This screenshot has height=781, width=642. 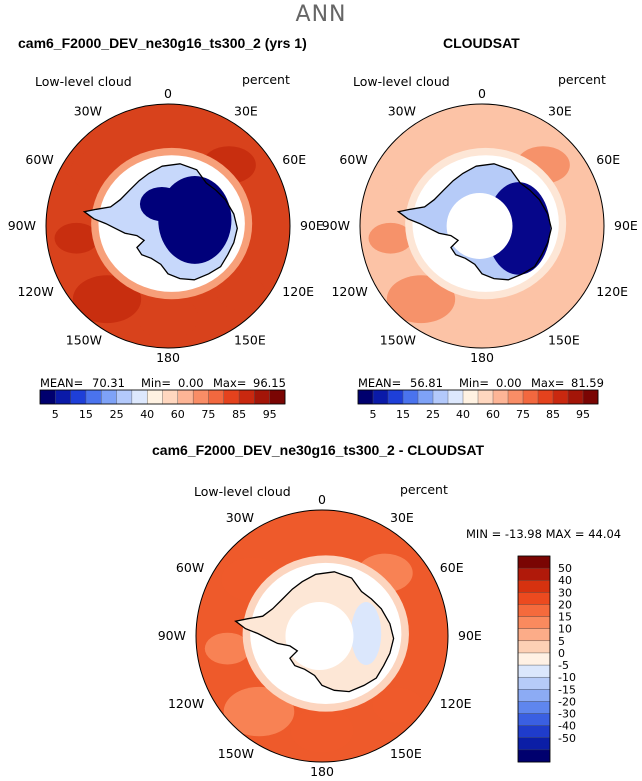 What do you see at coordinates (108, 383) in the screenshot?
I see `panel1-mean-value: 70.31` at bounding box center [108, 383].